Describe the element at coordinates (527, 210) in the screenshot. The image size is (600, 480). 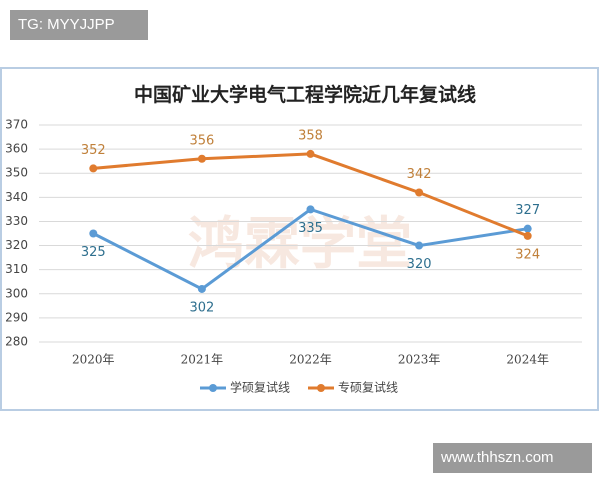
I see `data-label: 327` at that location.